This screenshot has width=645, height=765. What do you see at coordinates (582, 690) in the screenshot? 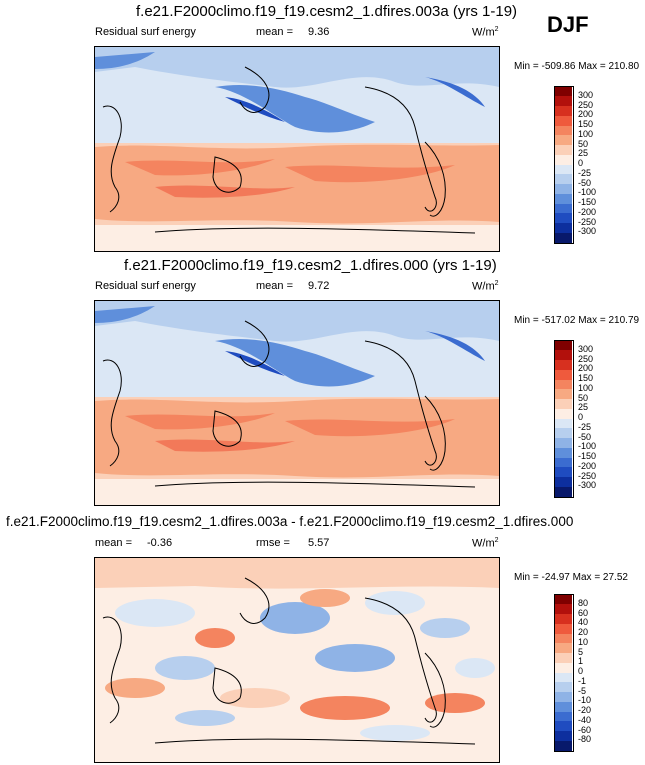
I see `colorbar-tick-label: -5` at bounding box center [582, 690].